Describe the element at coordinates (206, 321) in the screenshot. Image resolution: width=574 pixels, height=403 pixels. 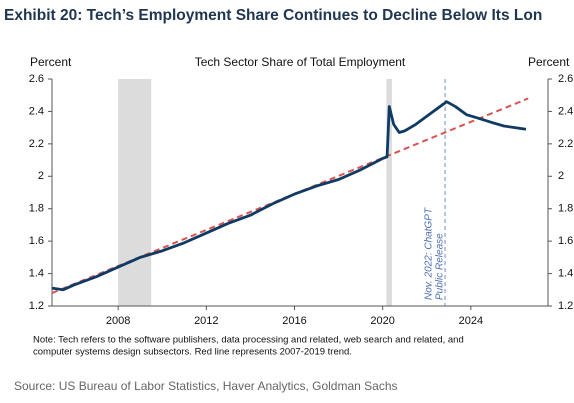
I see `x-tick-label: 2012` at that location.